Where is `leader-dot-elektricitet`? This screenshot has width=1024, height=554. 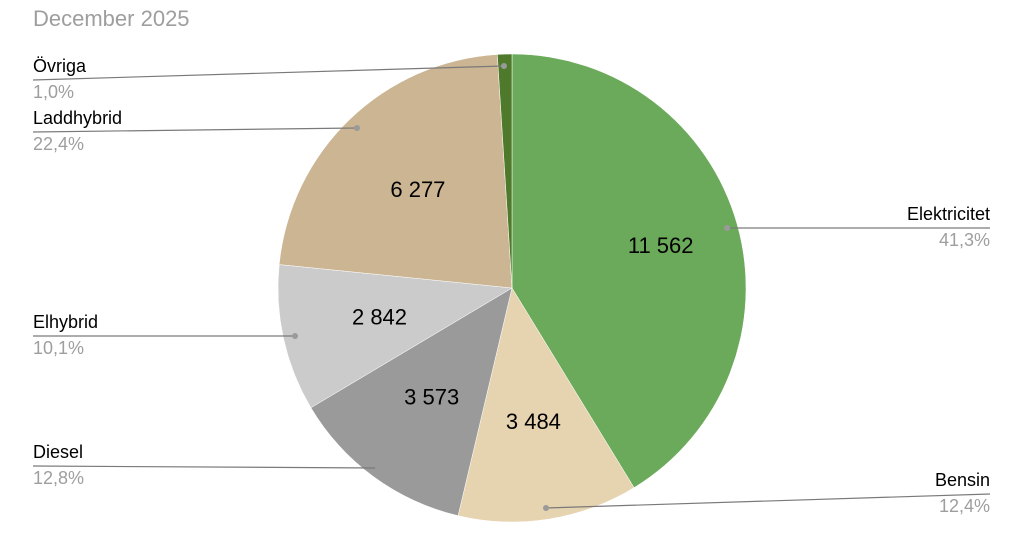 leader-dot-elektricitet is located at coordinates (727, 228).